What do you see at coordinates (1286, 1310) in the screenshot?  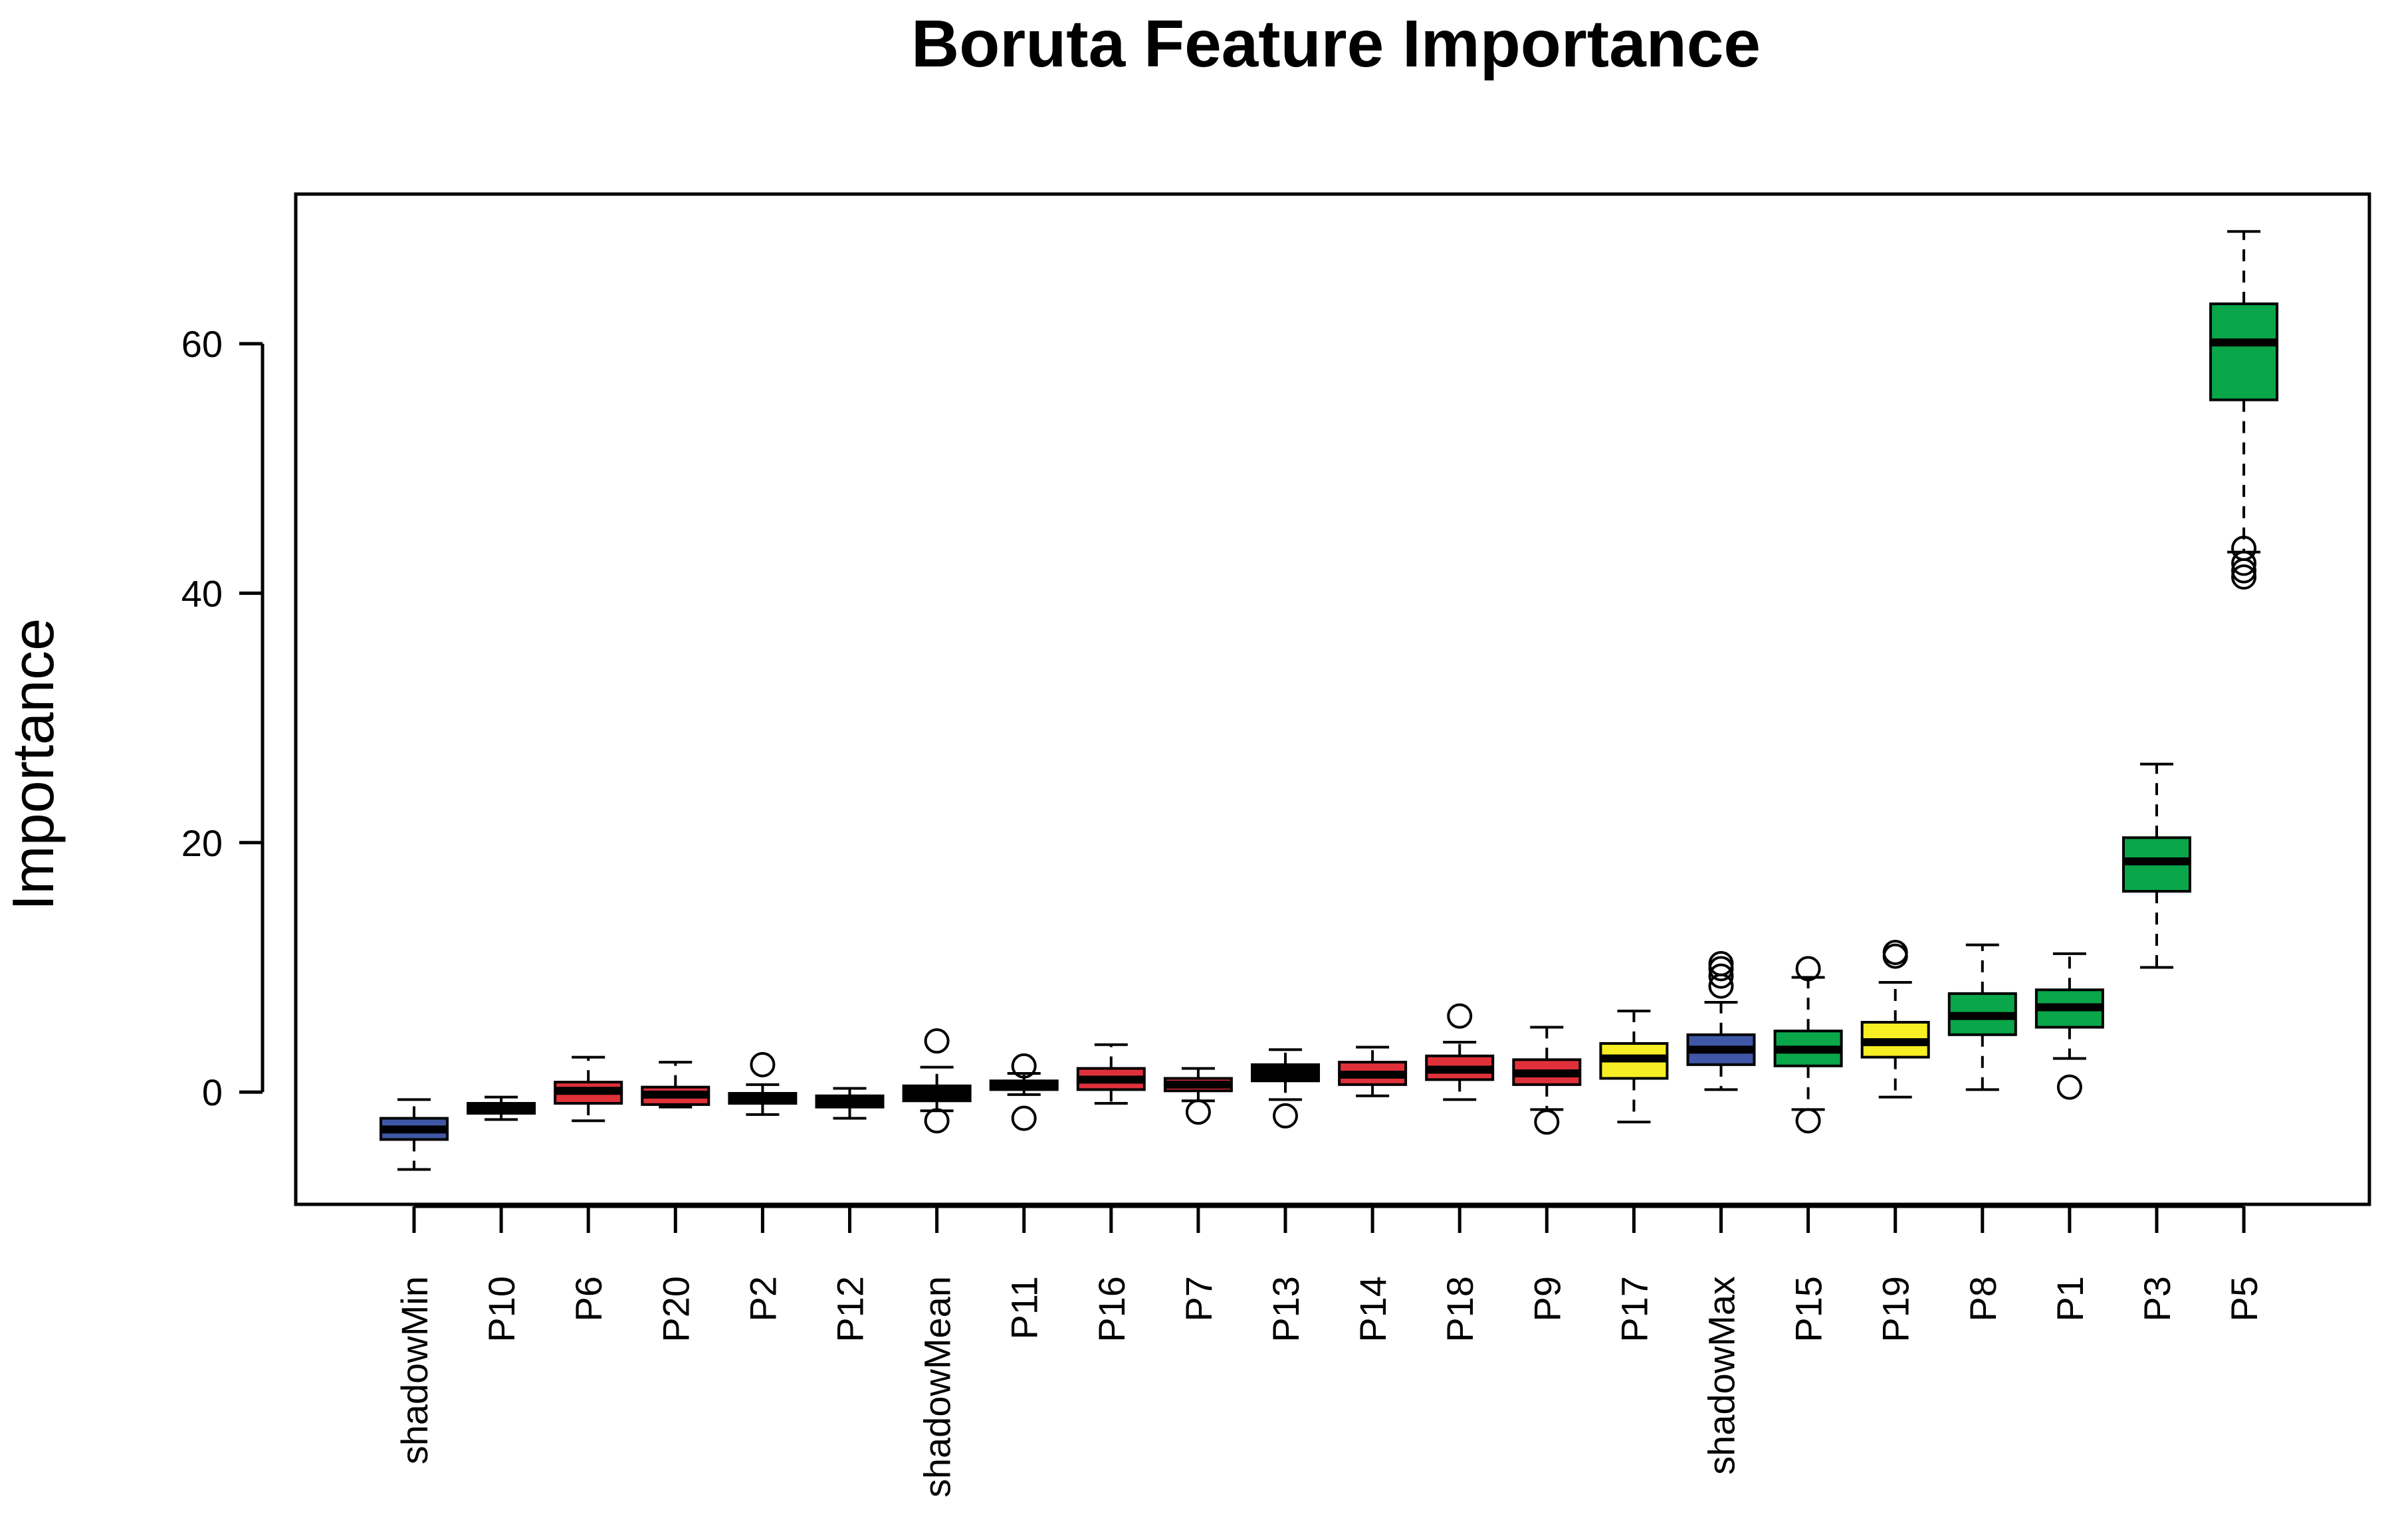 I see `x-tick-label: P13` at bounding box center [1286, 1310].